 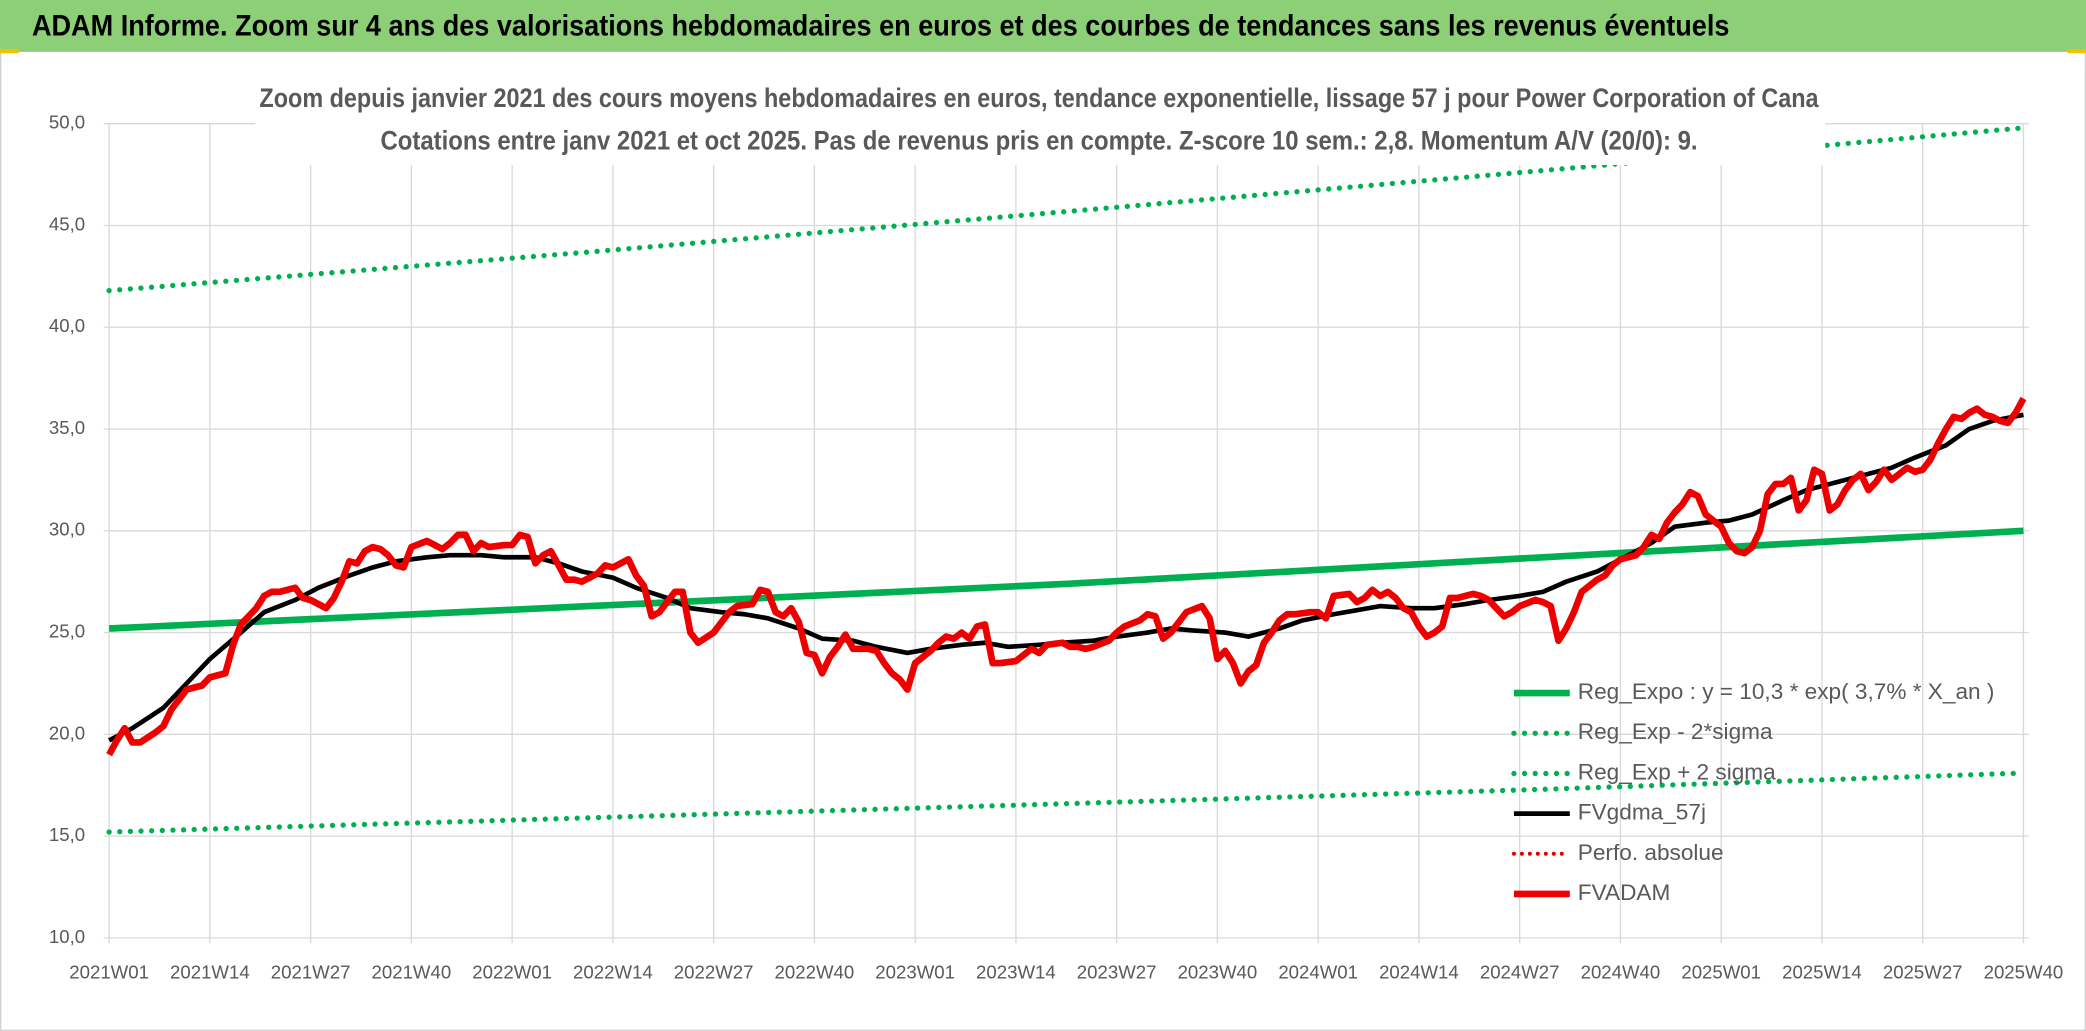 I want to click on header-bar, so click(x=1043, y=26).